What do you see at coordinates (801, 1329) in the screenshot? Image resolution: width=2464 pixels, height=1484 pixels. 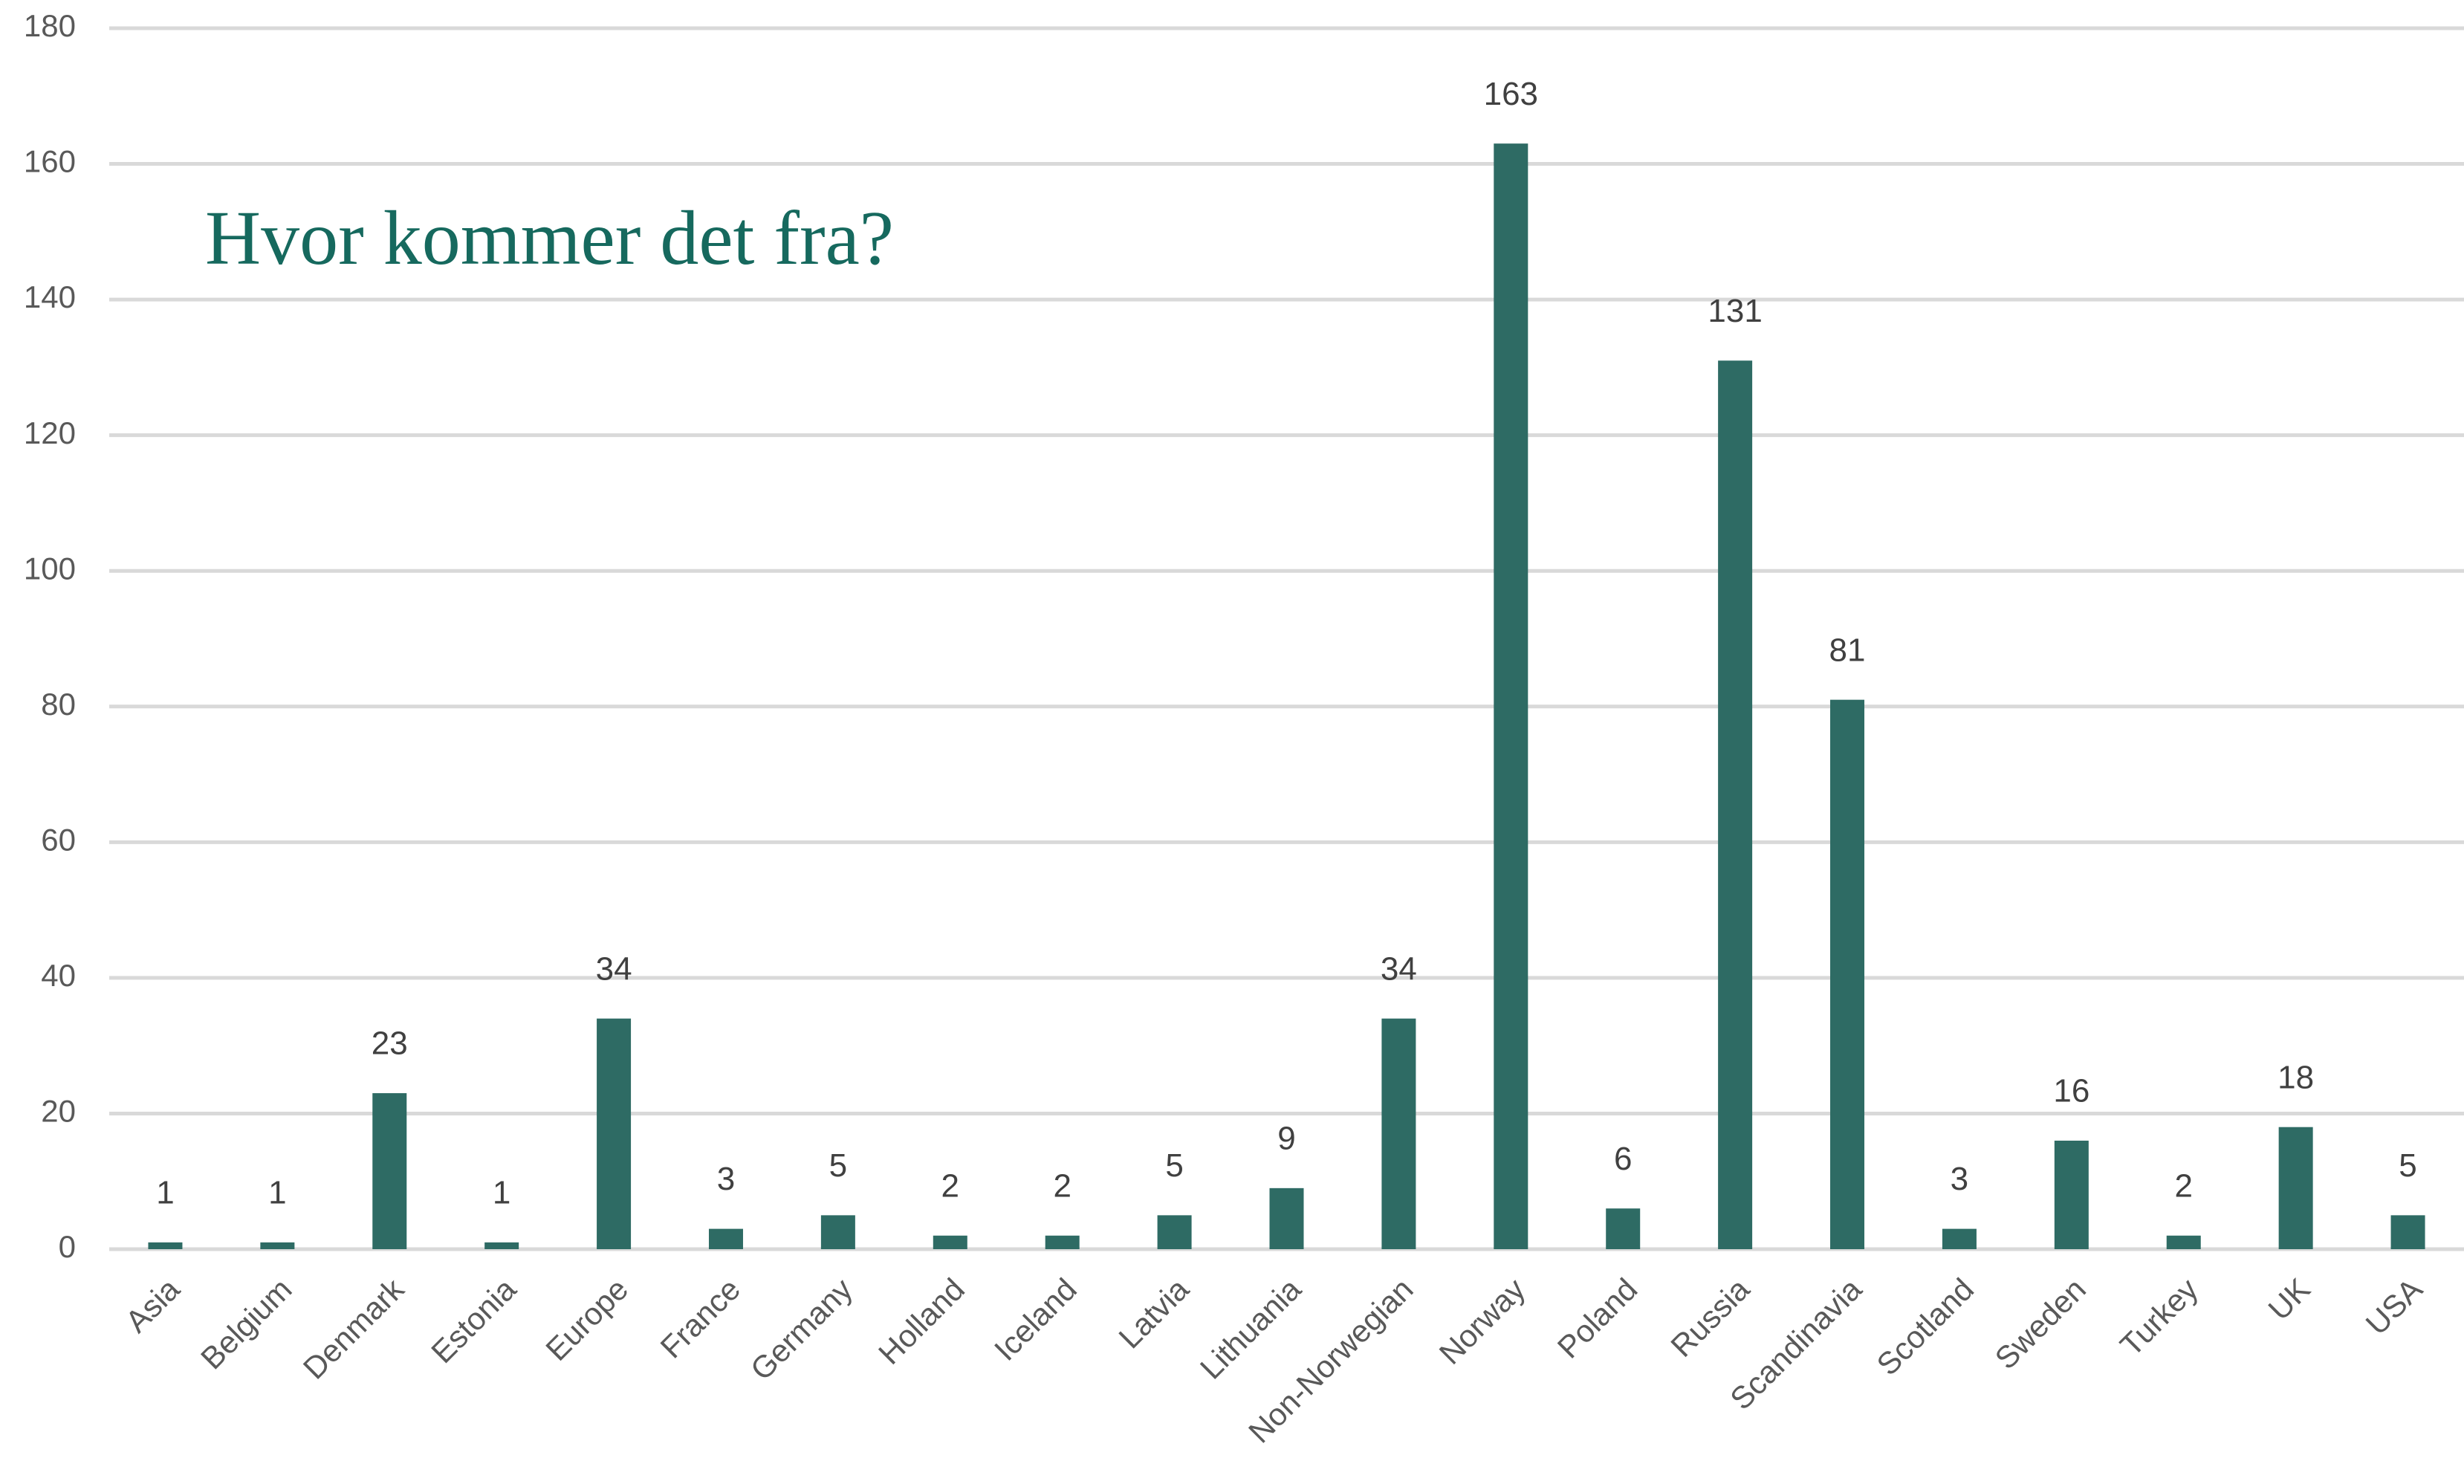 I see `x-tick-label: Germany` at bounding box center [801, 1329].